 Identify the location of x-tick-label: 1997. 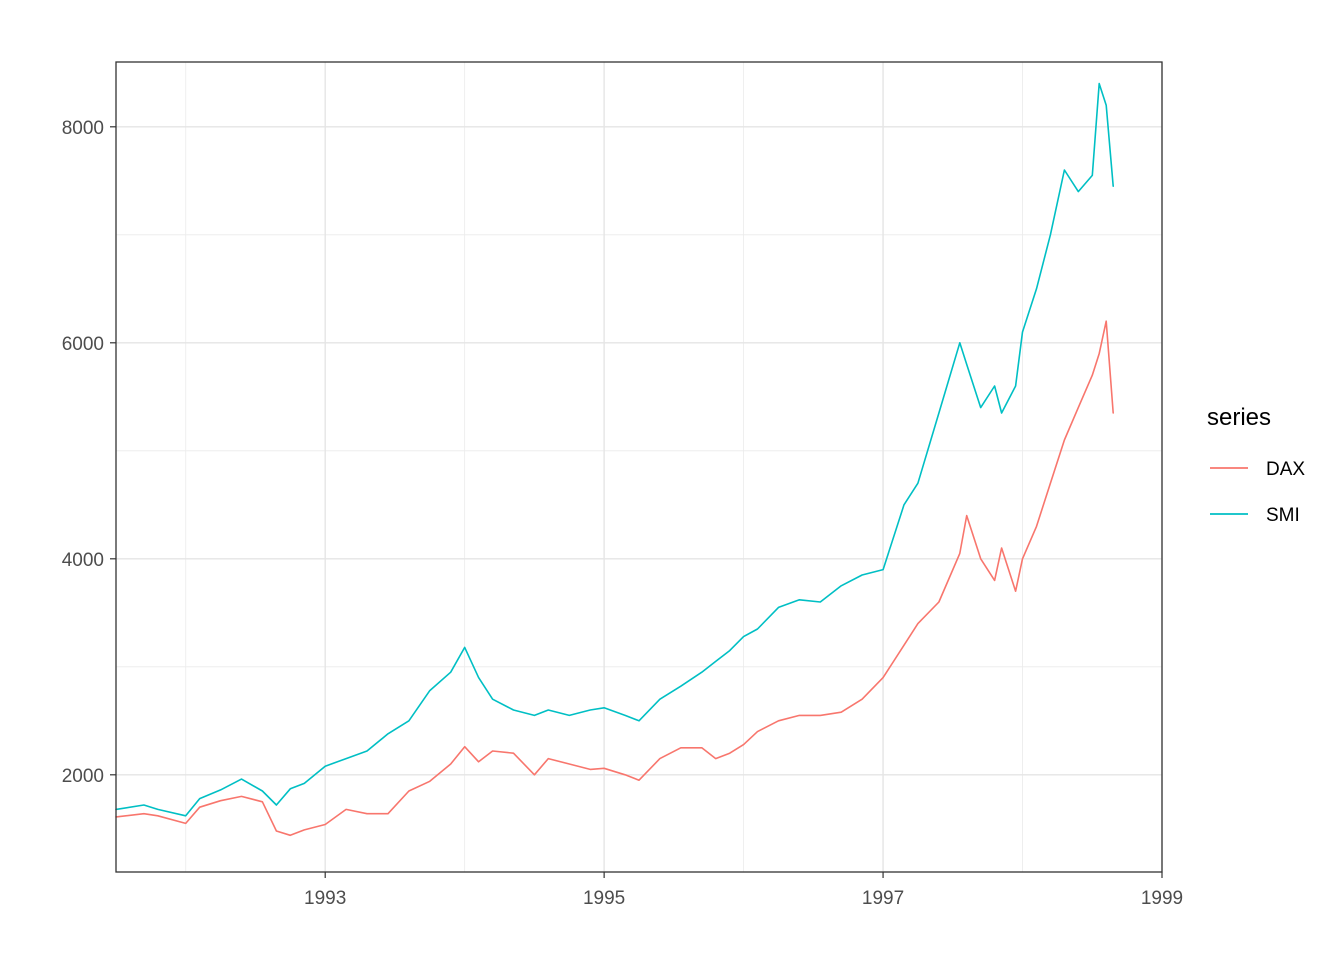
(883, 898).